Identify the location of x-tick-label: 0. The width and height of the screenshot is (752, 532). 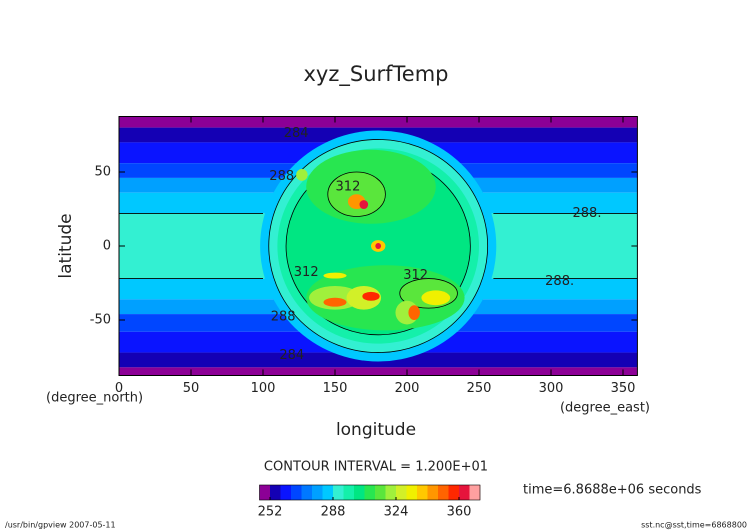
(119, 388).